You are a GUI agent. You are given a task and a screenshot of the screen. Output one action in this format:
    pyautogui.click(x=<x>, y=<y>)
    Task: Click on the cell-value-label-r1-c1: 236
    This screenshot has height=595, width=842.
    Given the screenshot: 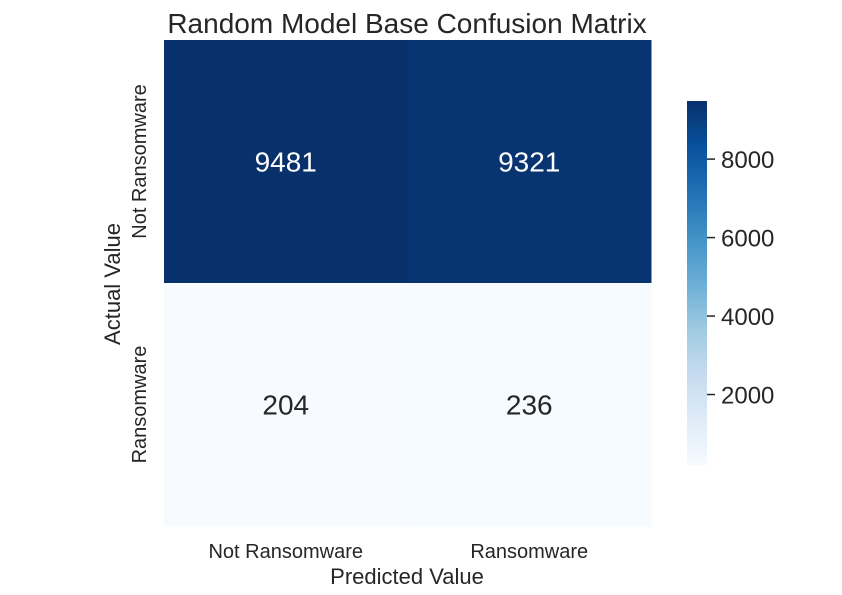 What is the action you would take?
    pyautogui.click(x=529, y=405)
    